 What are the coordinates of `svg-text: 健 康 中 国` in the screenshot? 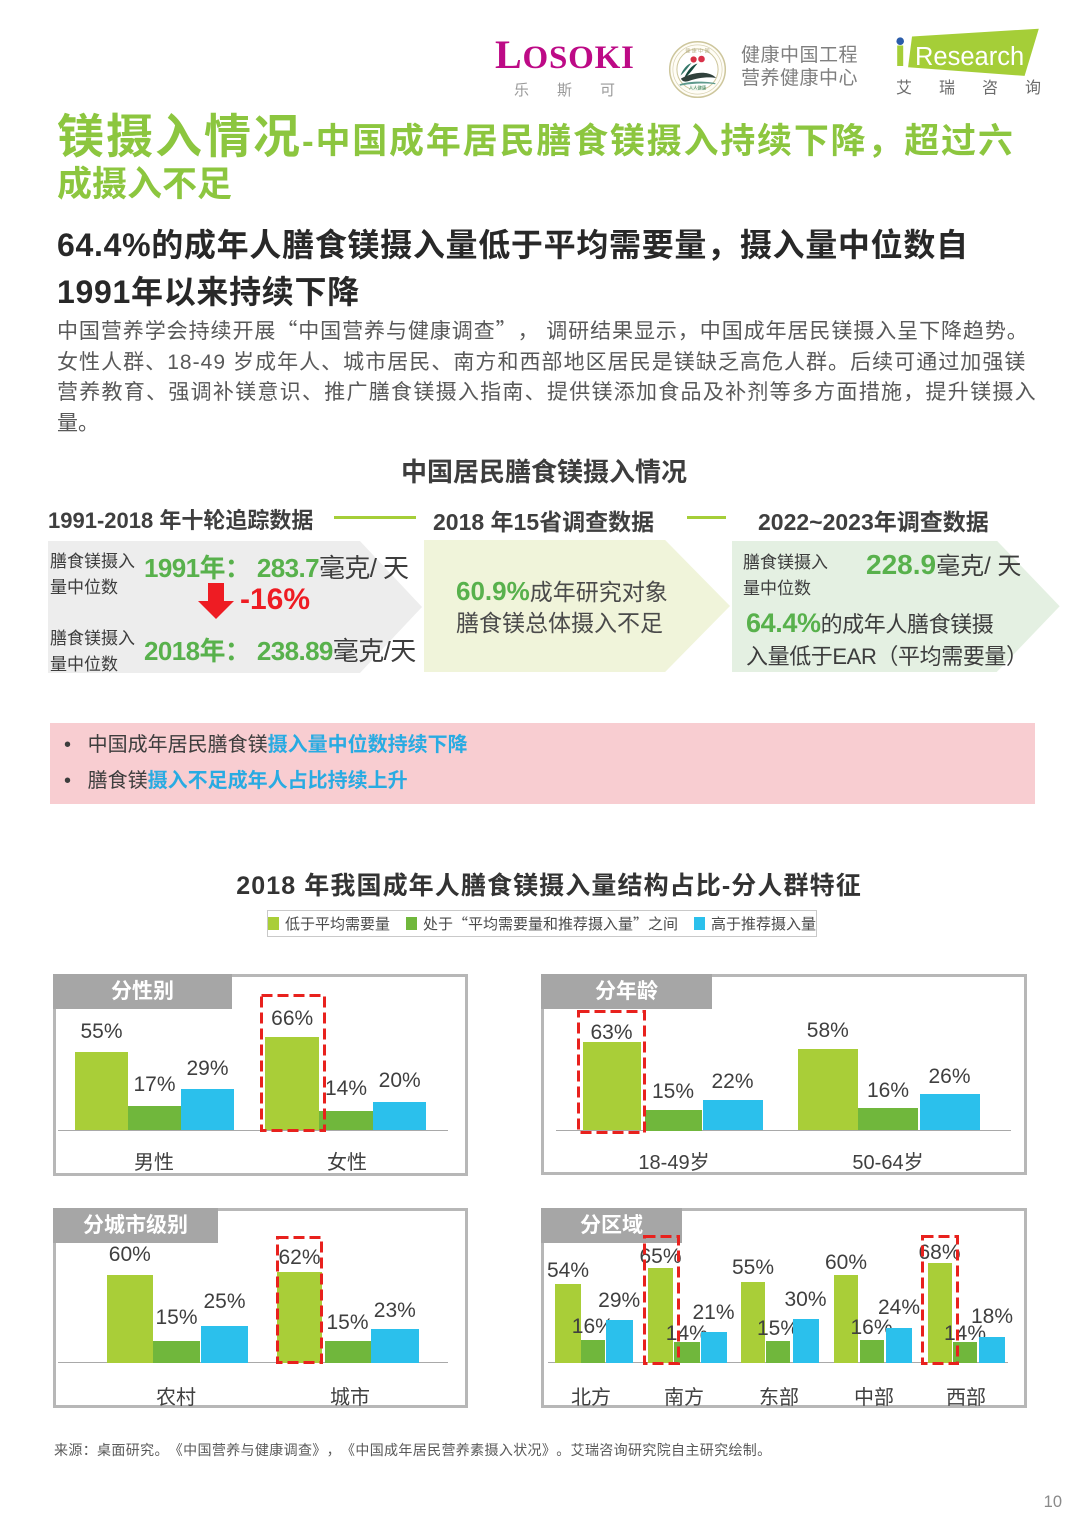 It's located at (697, 51).